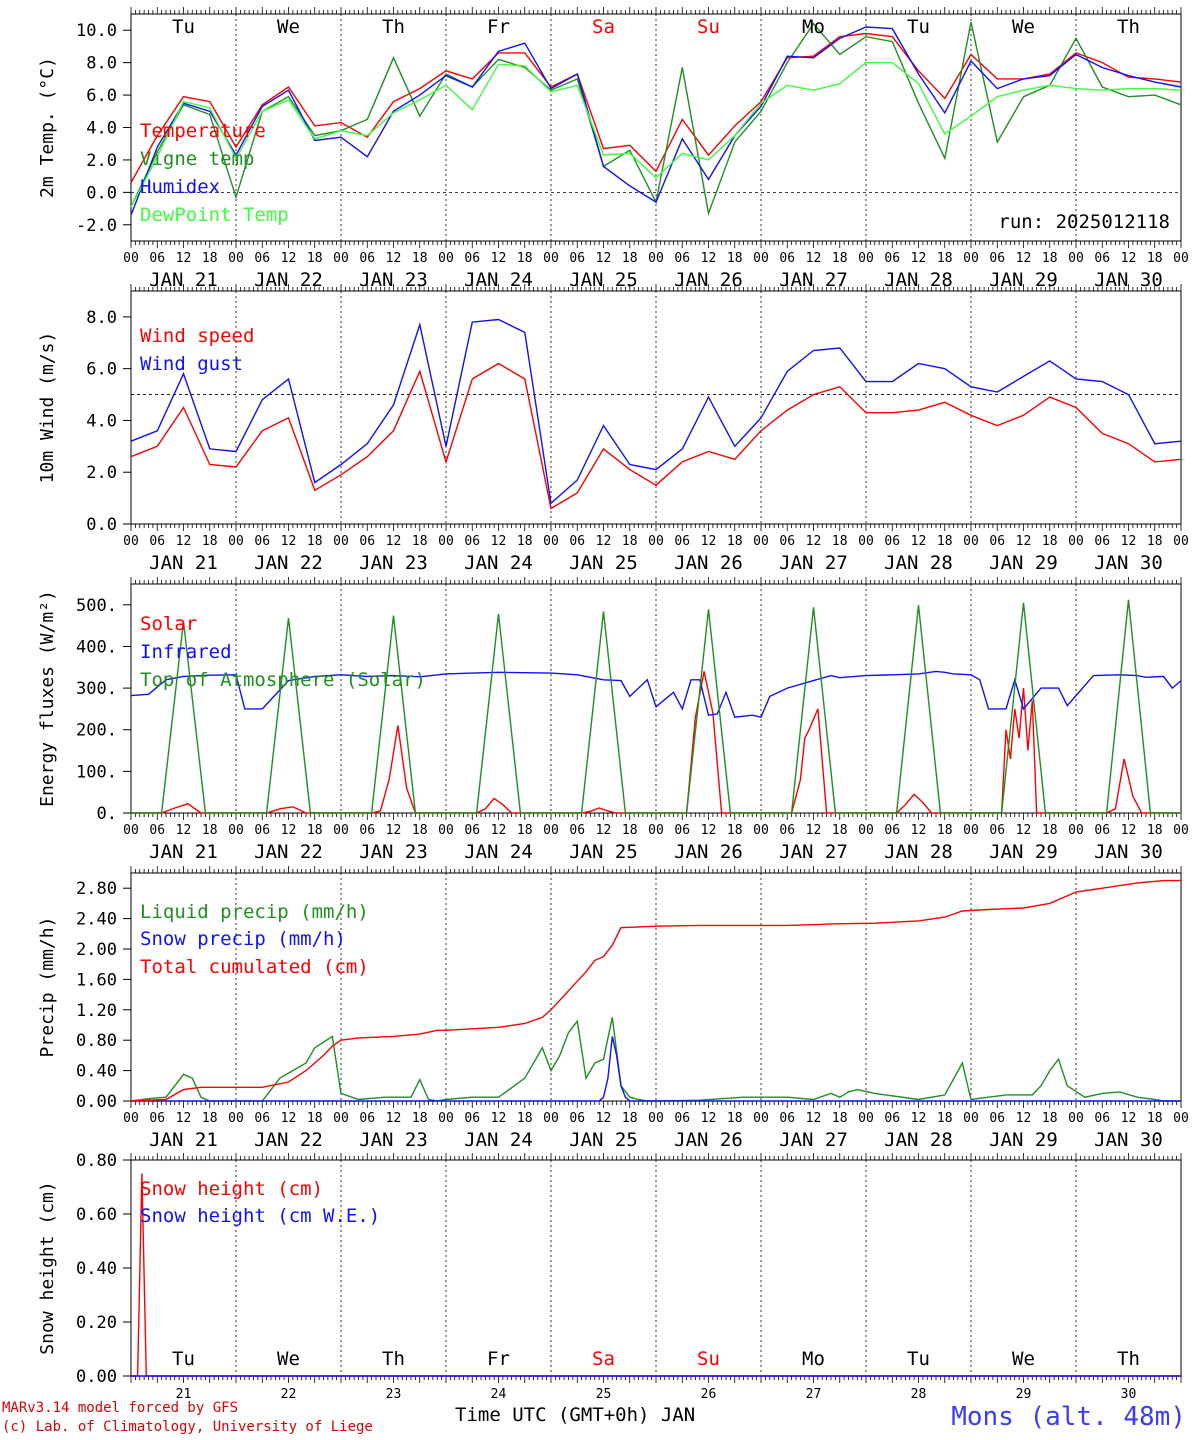  What do you see at coordinates (197, 159) in the screenshot?
I see `legend-entry: Vigne temp` at bounding box center [197, 159].